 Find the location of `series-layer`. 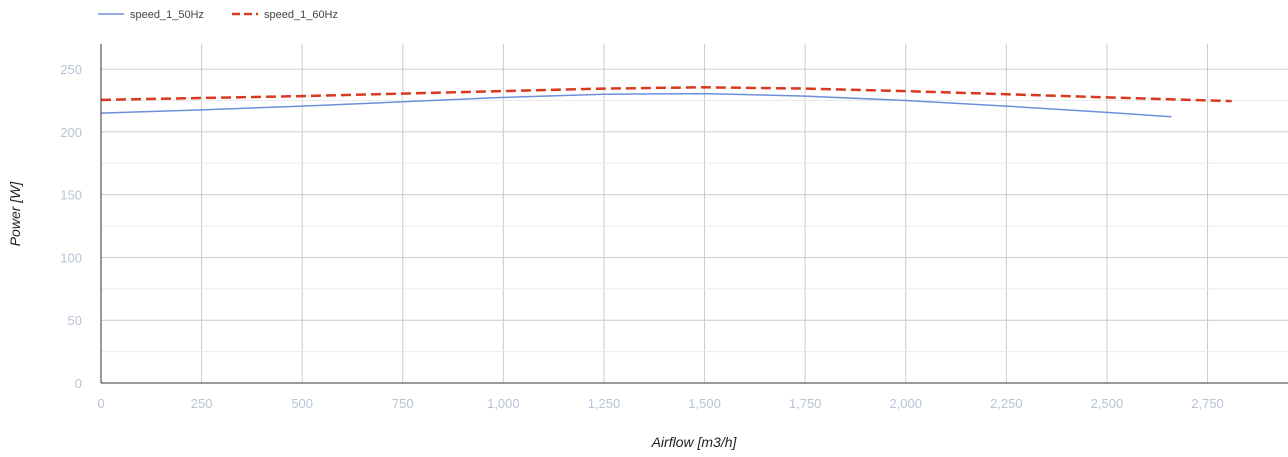

series-layer is located at coordinates (666, 102).